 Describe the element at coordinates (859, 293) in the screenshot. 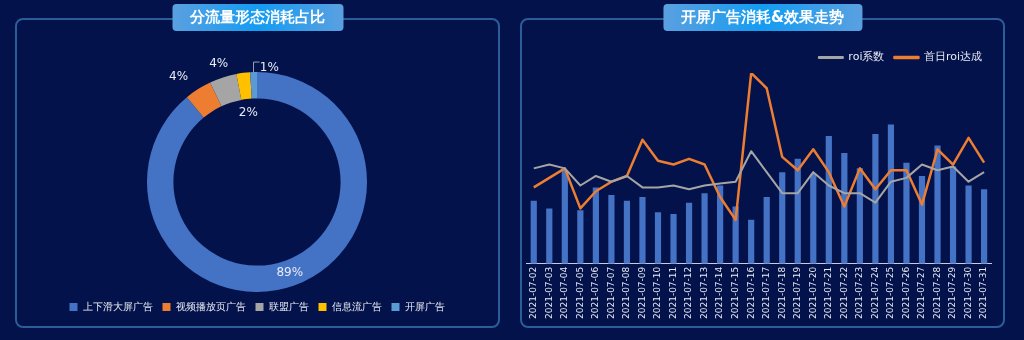

I see `x-tick-label: 2021-07-23` at that location.